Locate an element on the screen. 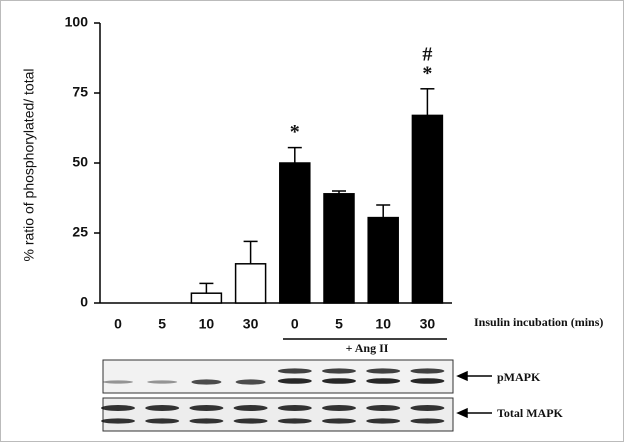  y-tick-label: 25 is located at coordinates (80, 232).